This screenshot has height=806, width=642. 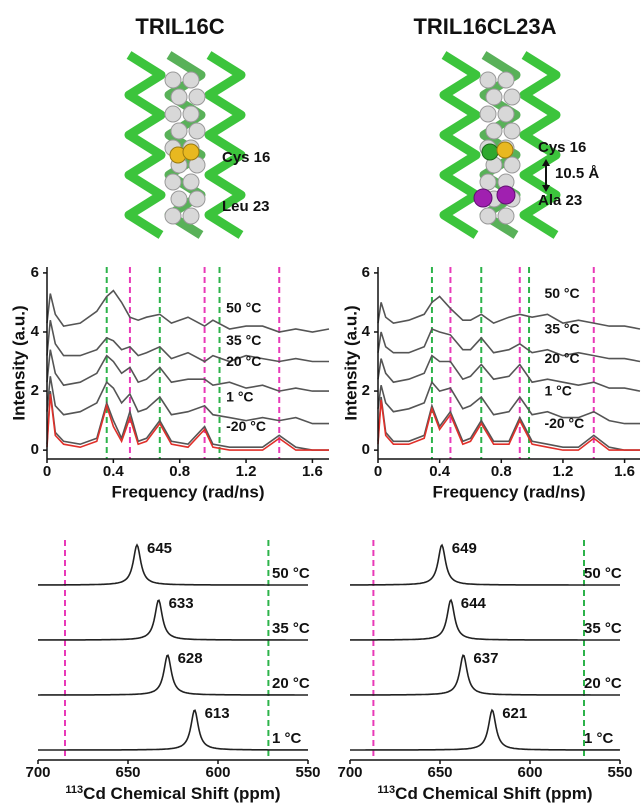 I want to click on x-axis-label-text: Cd Chemical Shift (ppm), so click(x=181, y=793).